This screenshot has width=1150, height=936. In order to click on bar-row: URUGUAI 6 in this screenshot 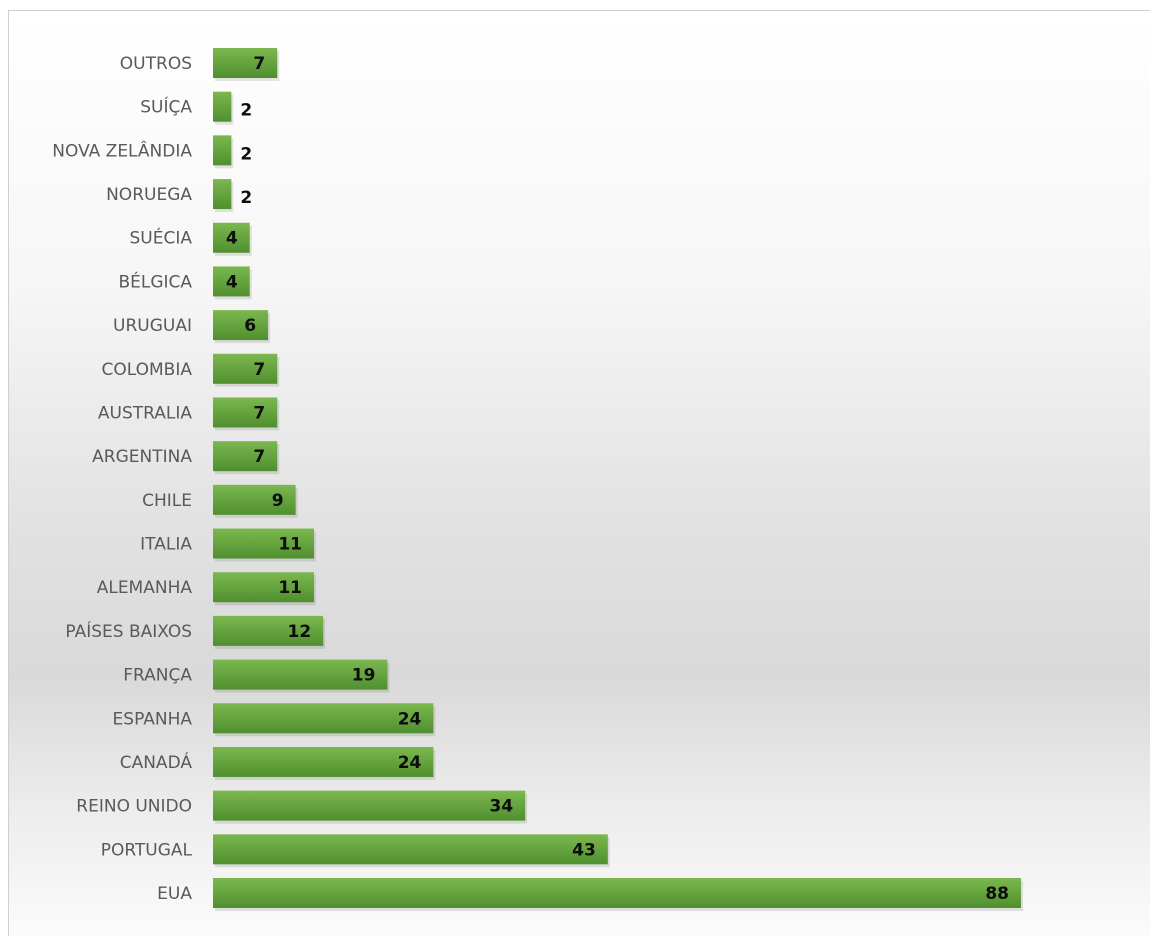, I will do `click(192, 327)`.